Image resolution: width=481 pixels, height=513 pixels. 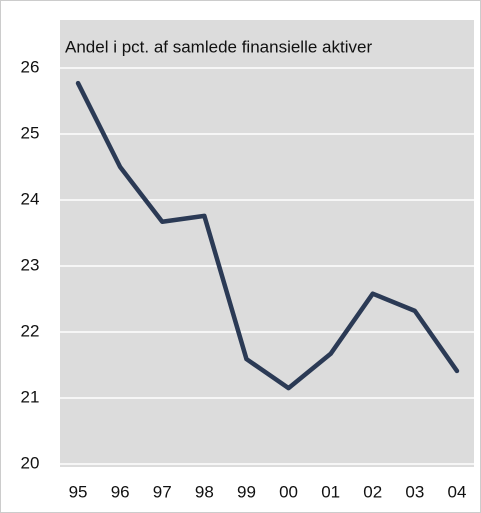 I want to click on y-tick-label: 22, so click(x=30, y=330).